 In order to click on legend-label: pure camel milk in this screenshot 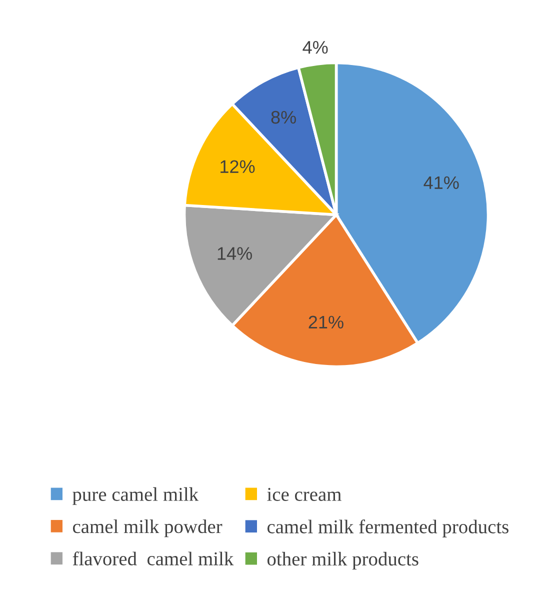, I will do `click(135, 496)`.